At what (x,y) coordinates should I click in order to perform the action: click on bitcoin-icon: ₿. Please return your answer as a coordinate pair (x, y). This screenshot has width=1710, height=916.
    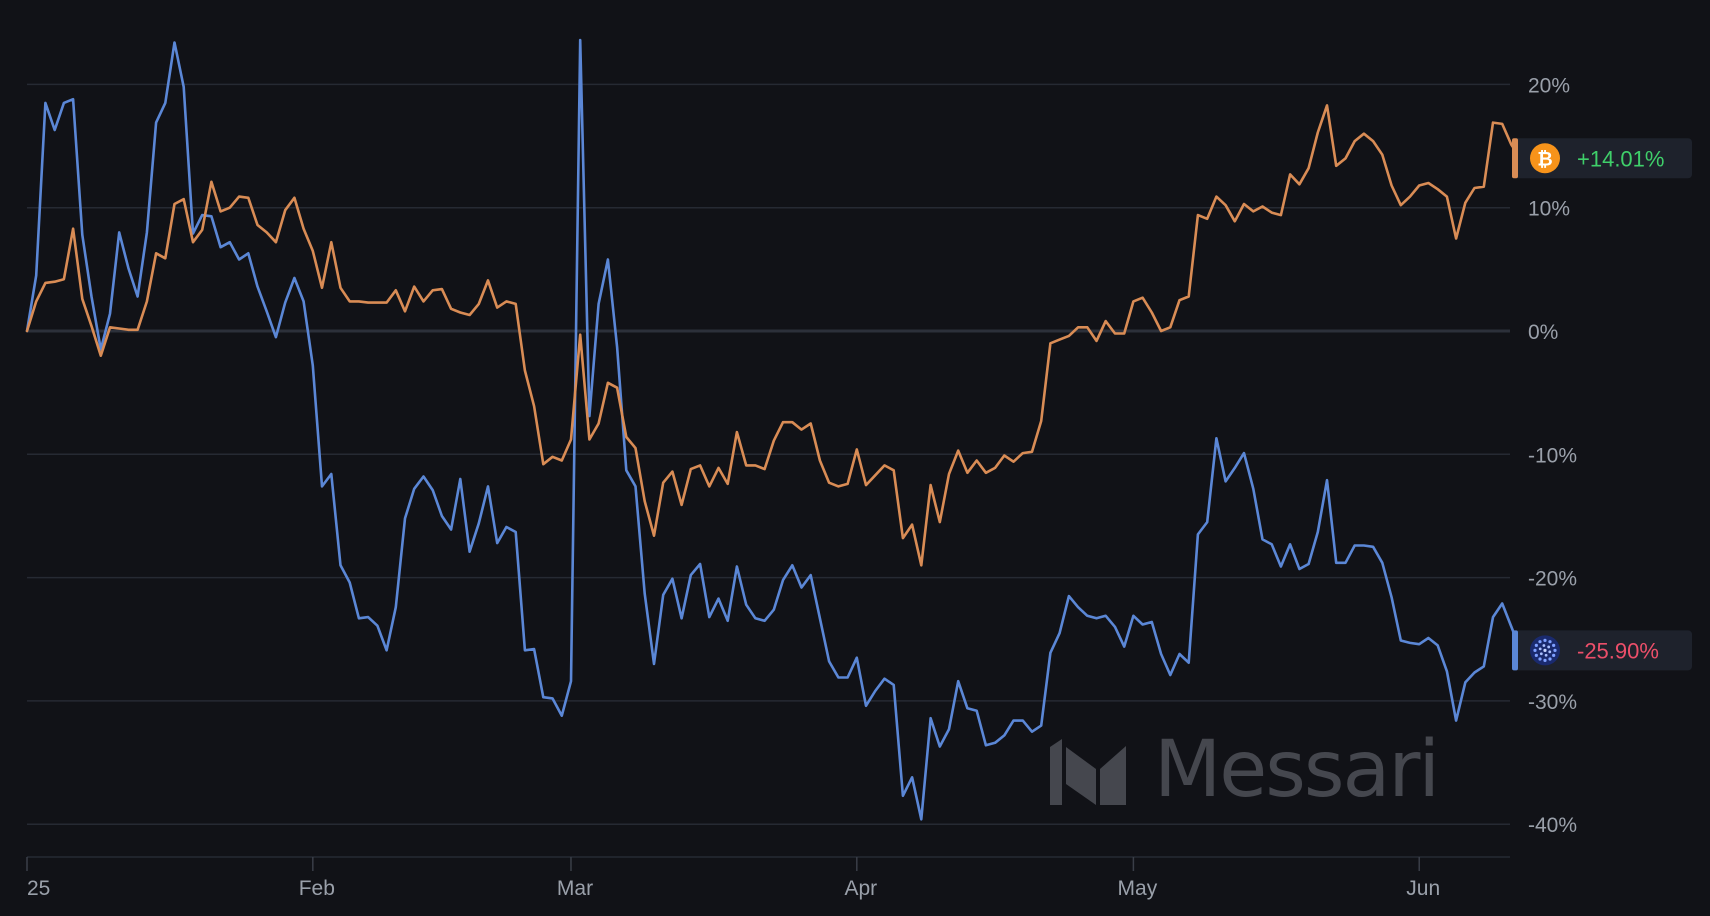
    Looking at the image, I should click on (1545, 158).